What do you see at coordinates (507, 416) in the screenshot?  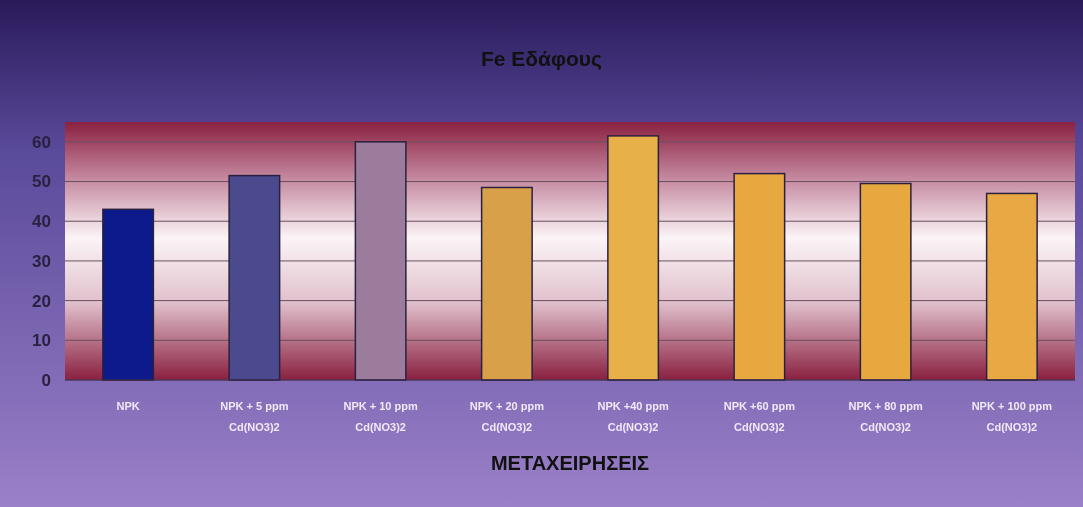 I see `x-tick-label: NPK + 20 ppm Cd(NO3)2` at bounding box center [507, 416].